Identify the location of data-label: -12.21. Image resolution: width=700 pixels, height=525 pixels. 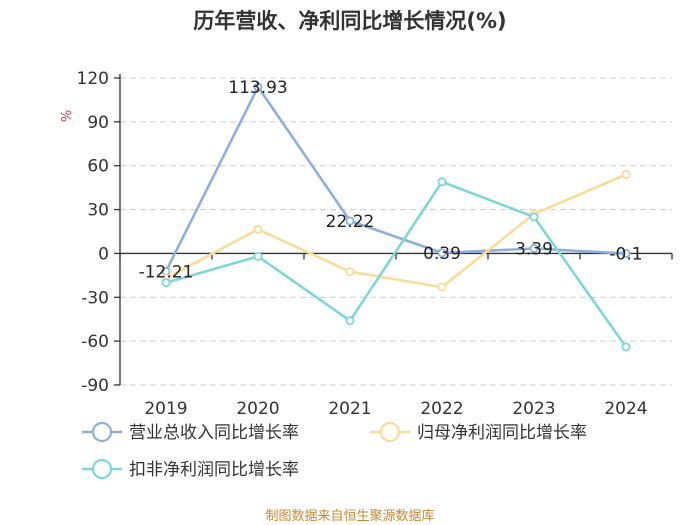
(166, 272).